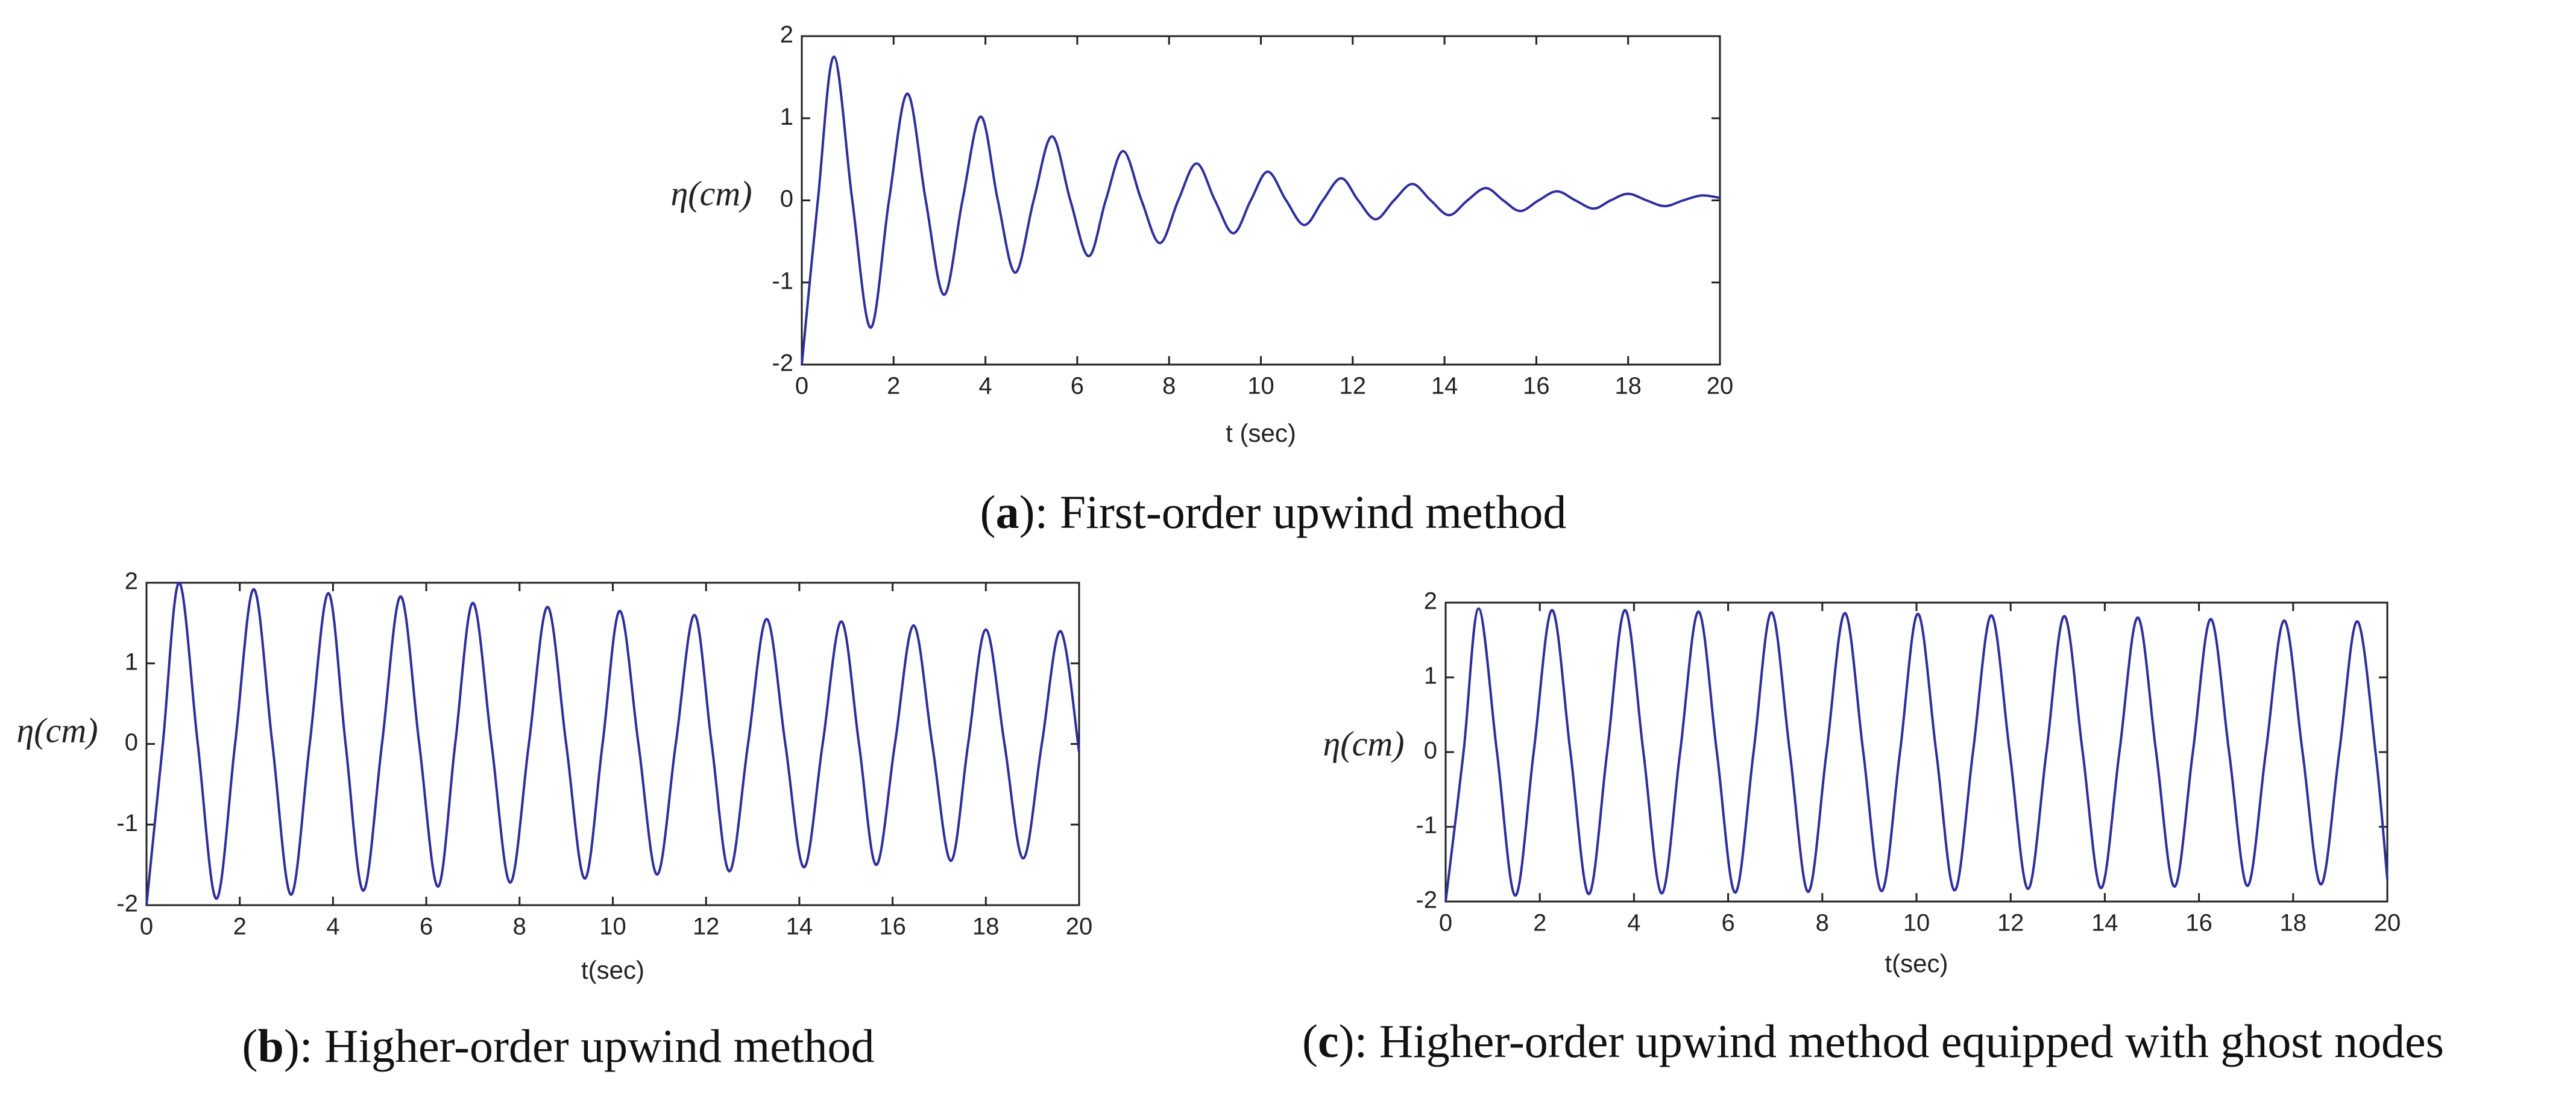  Describe the element at coordinates (1293, 512) in the screenshot. I see `caption-text: ): First-order upwind method` at that location.